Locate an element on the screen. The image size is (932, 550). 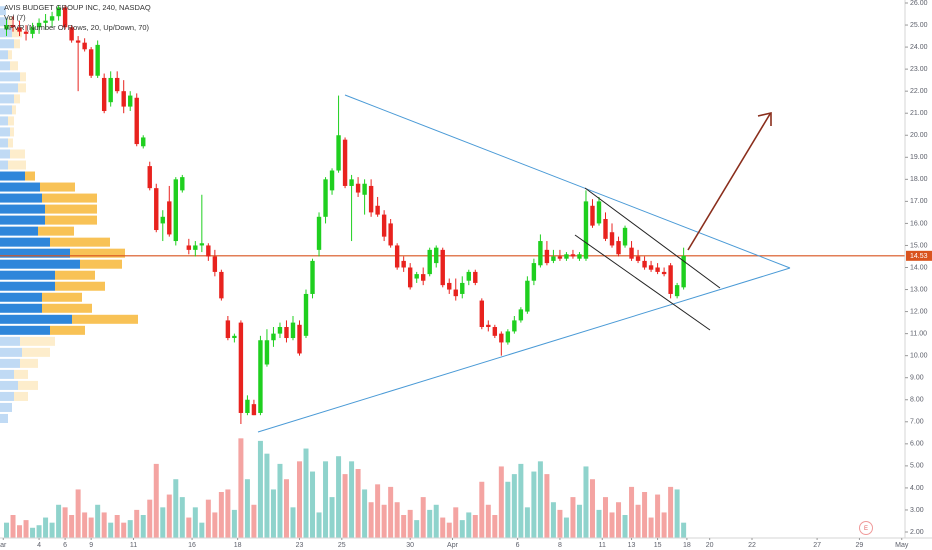
y-tick-label: 23.00 is located at coordinates (919, 69).